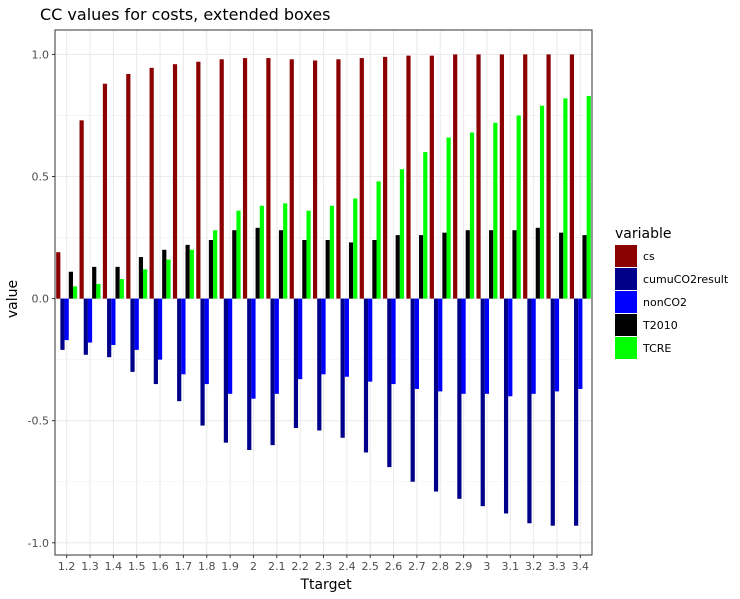 The height and width of the screenshot is (599, 740). Describe the element at coordinates (534, 566) in the screenshot. I see `x-tick-label: 3.2` at that location.